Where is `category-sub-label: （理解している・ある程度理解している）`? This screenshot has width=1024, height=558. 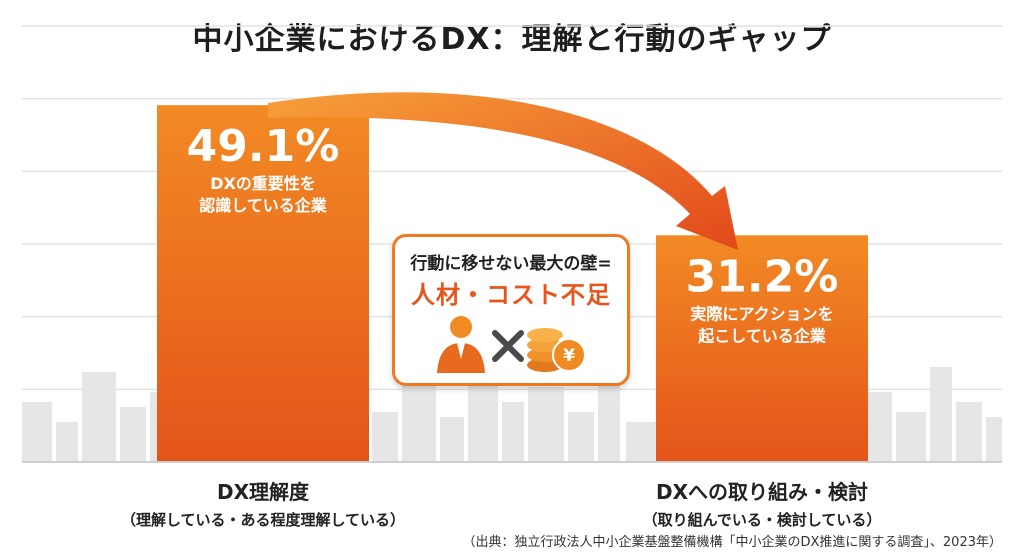 category-sub-label: （理解している・ある程度理解している） is located at coordinates (263, 520).